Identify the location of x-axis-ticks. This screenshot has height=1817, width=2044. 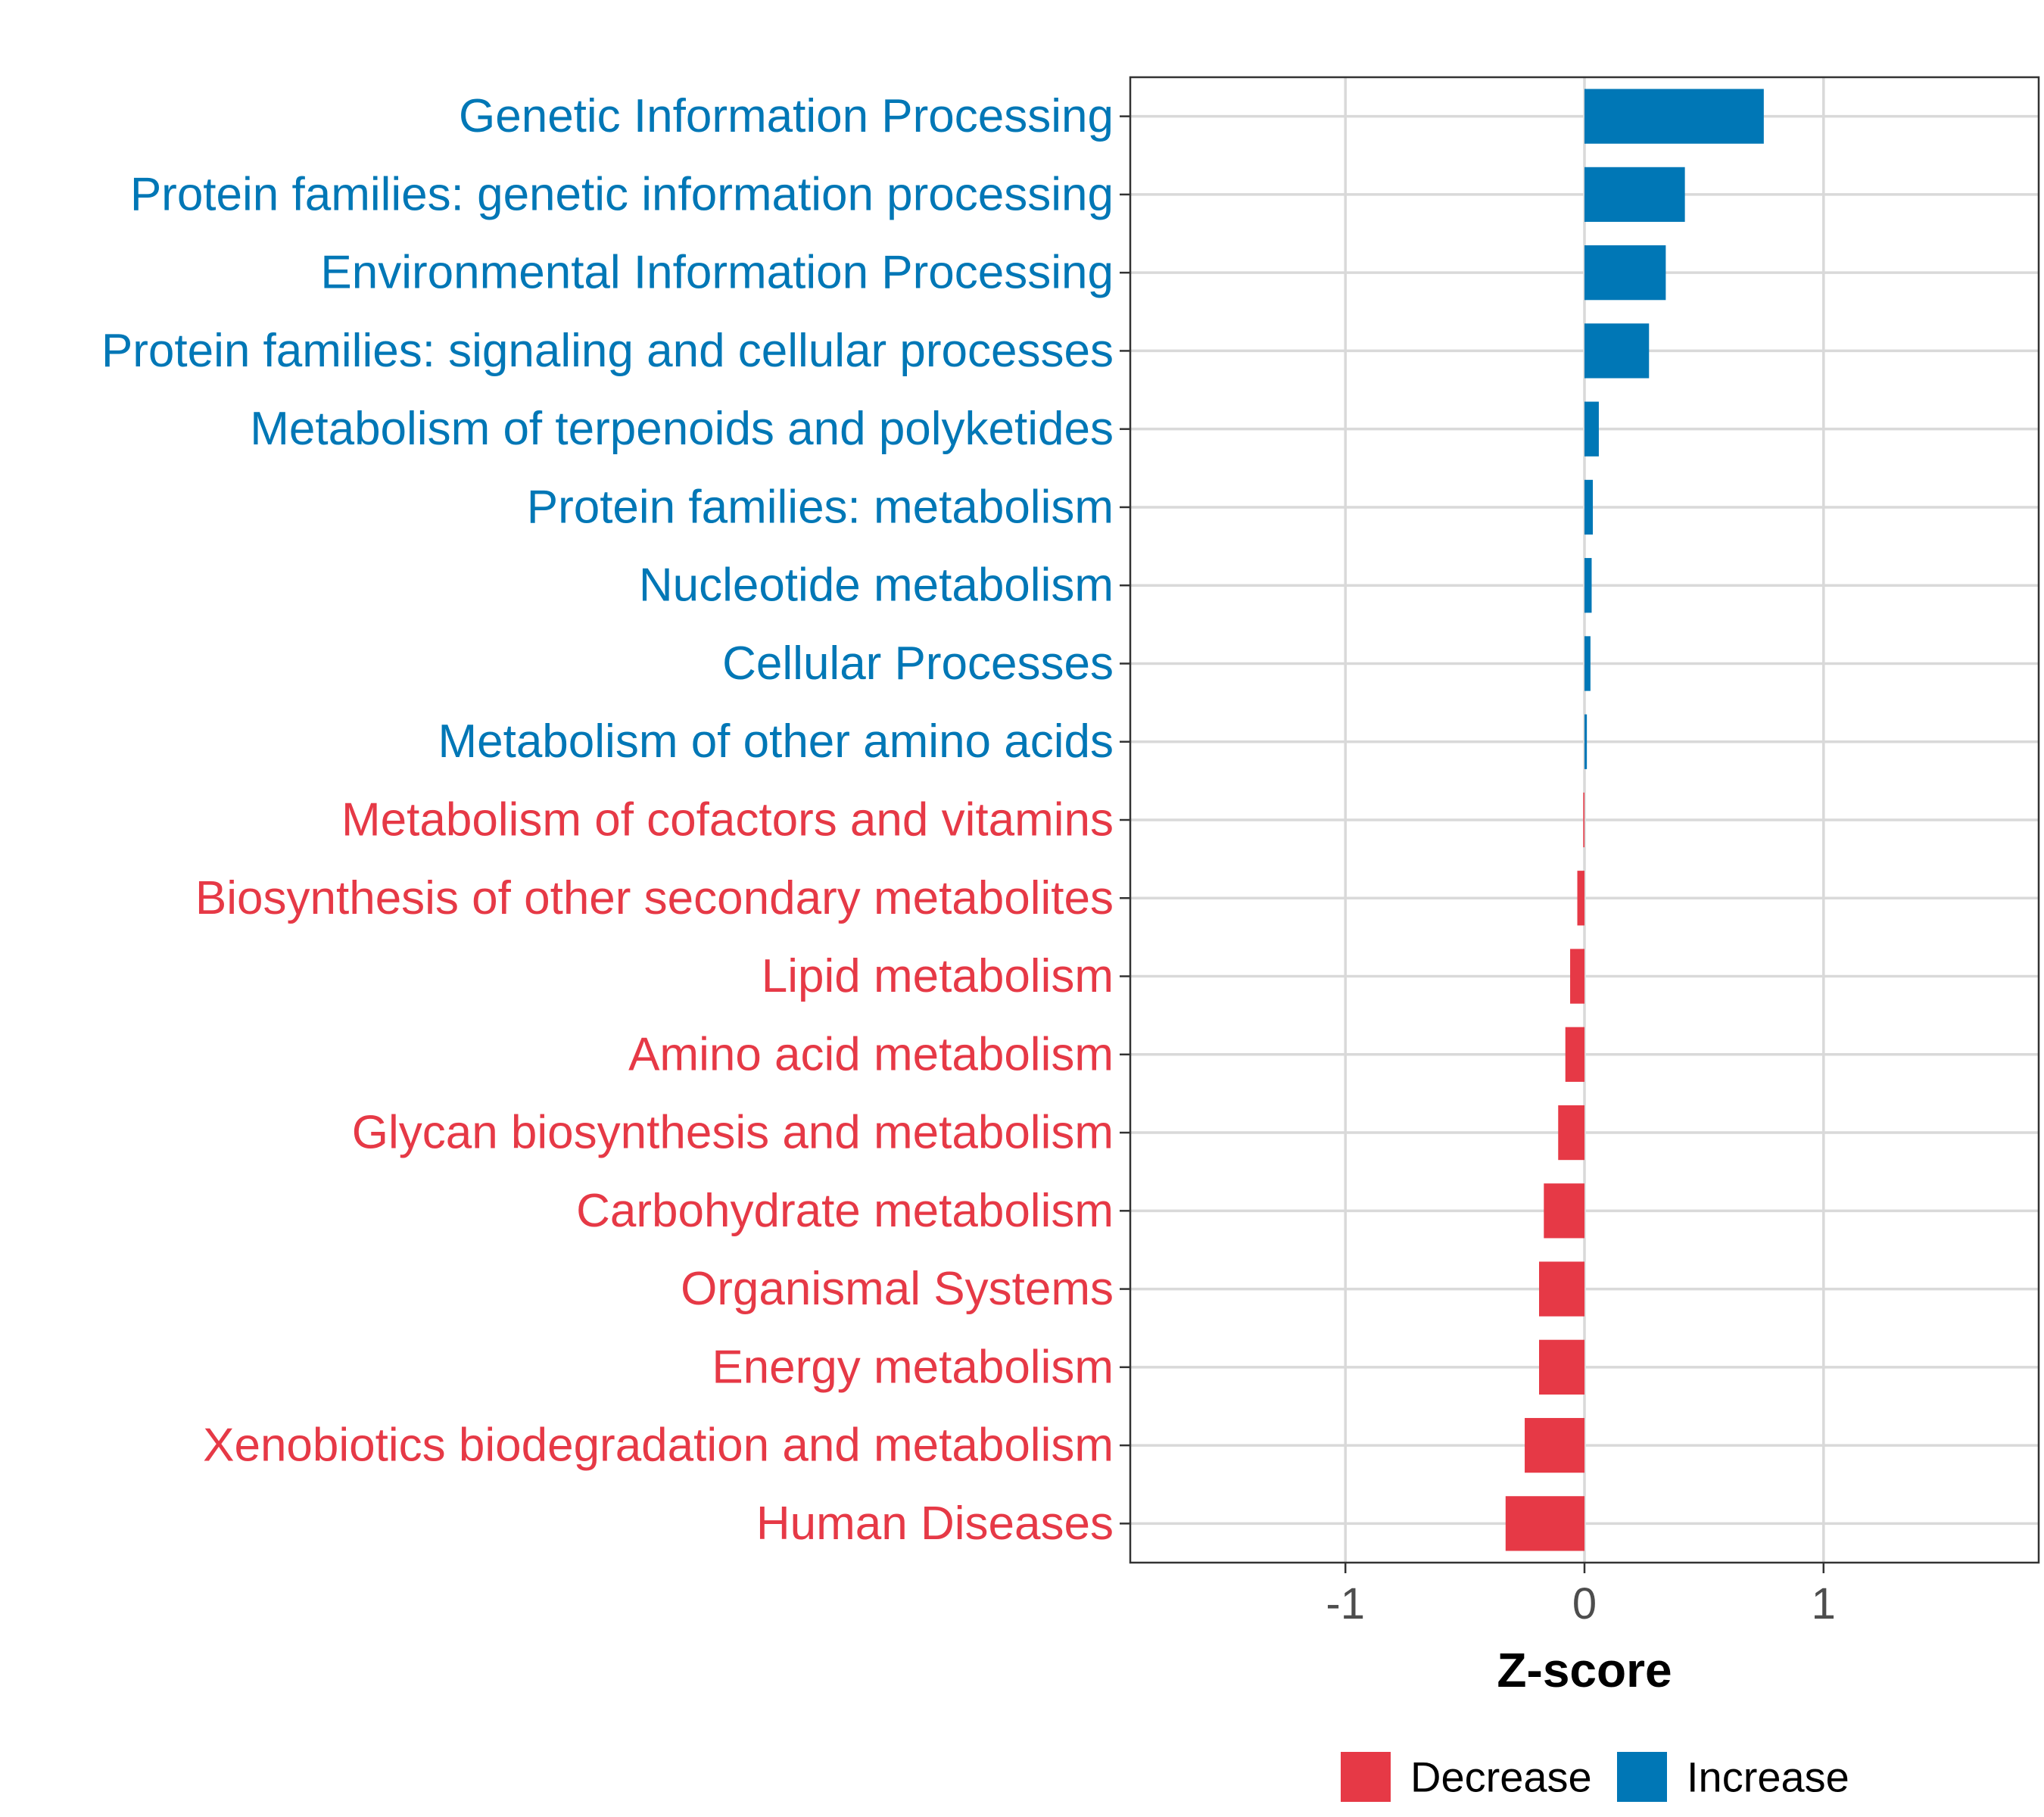
(1584, 1568).